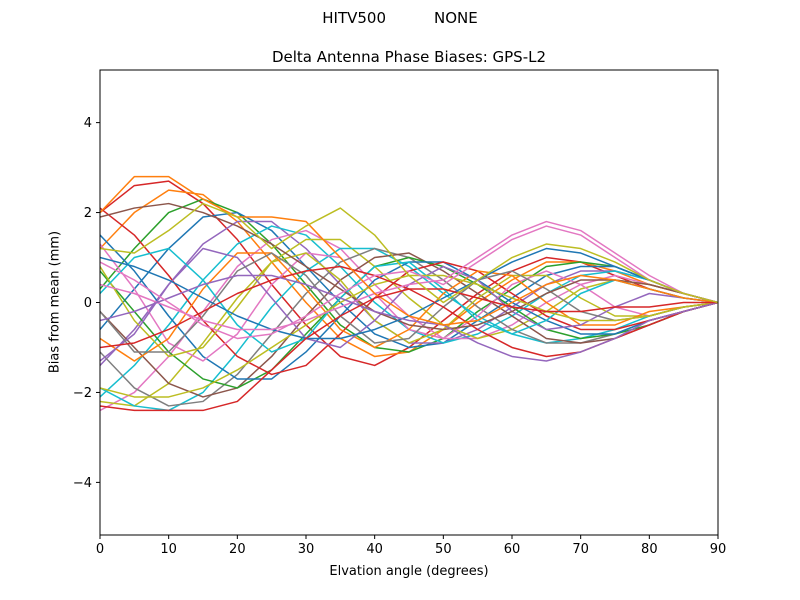 The image size is (800, 600). I want to click on y-tick-label: −4, so click(82, 483).